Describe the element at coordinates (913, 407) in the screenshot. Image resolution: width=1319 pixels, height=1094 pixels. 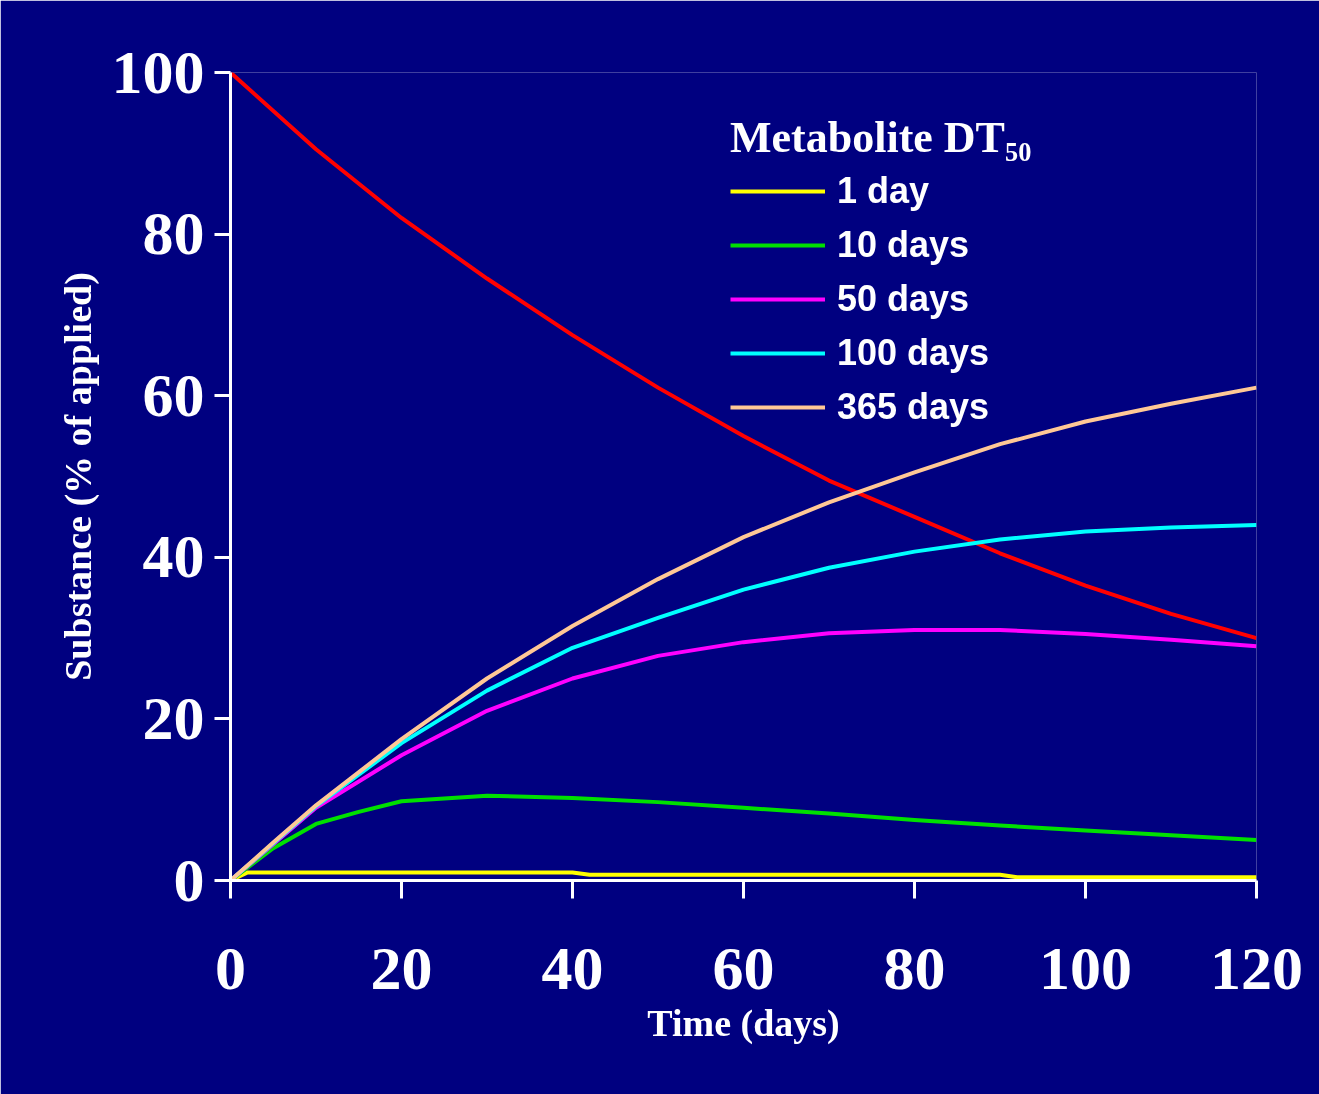
I see `legend-label: 365 days` at that location.